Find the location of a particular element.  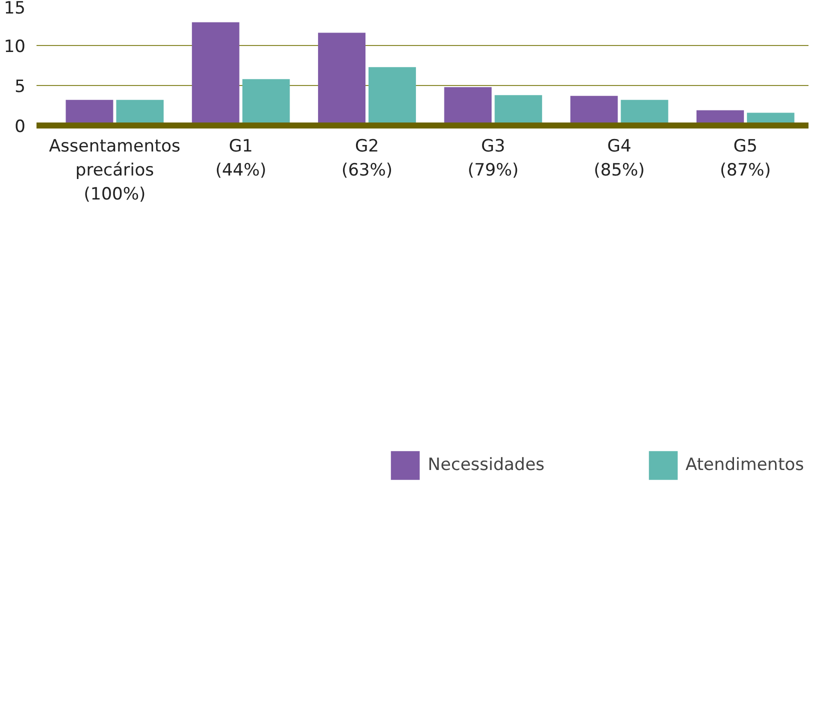

x-tick-label: G2 (63%) is located at coordinates (367, 158).